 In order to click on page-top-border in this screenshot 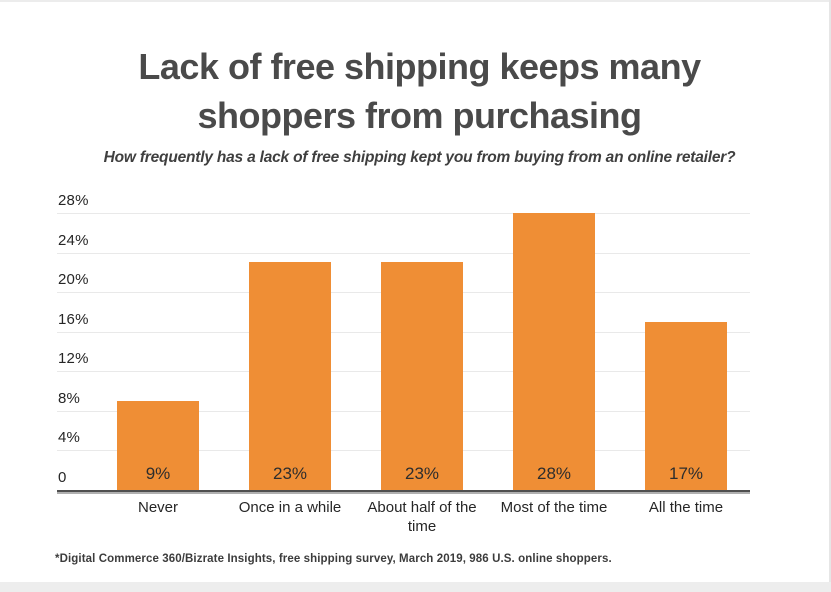, I will do `click(415, 1)`.